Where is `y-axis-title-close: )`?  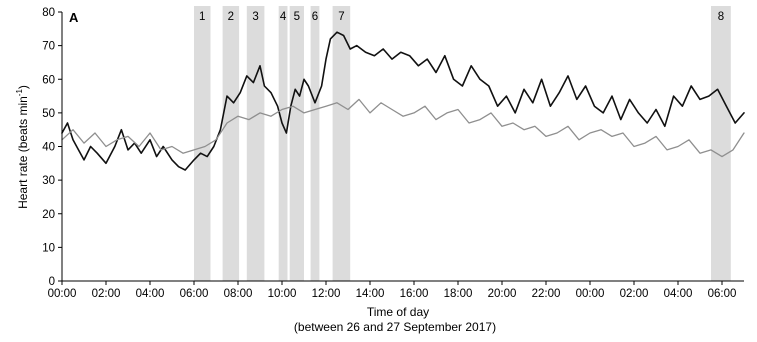
y-axis-title-close: ) is located at coordinates (23, 87).